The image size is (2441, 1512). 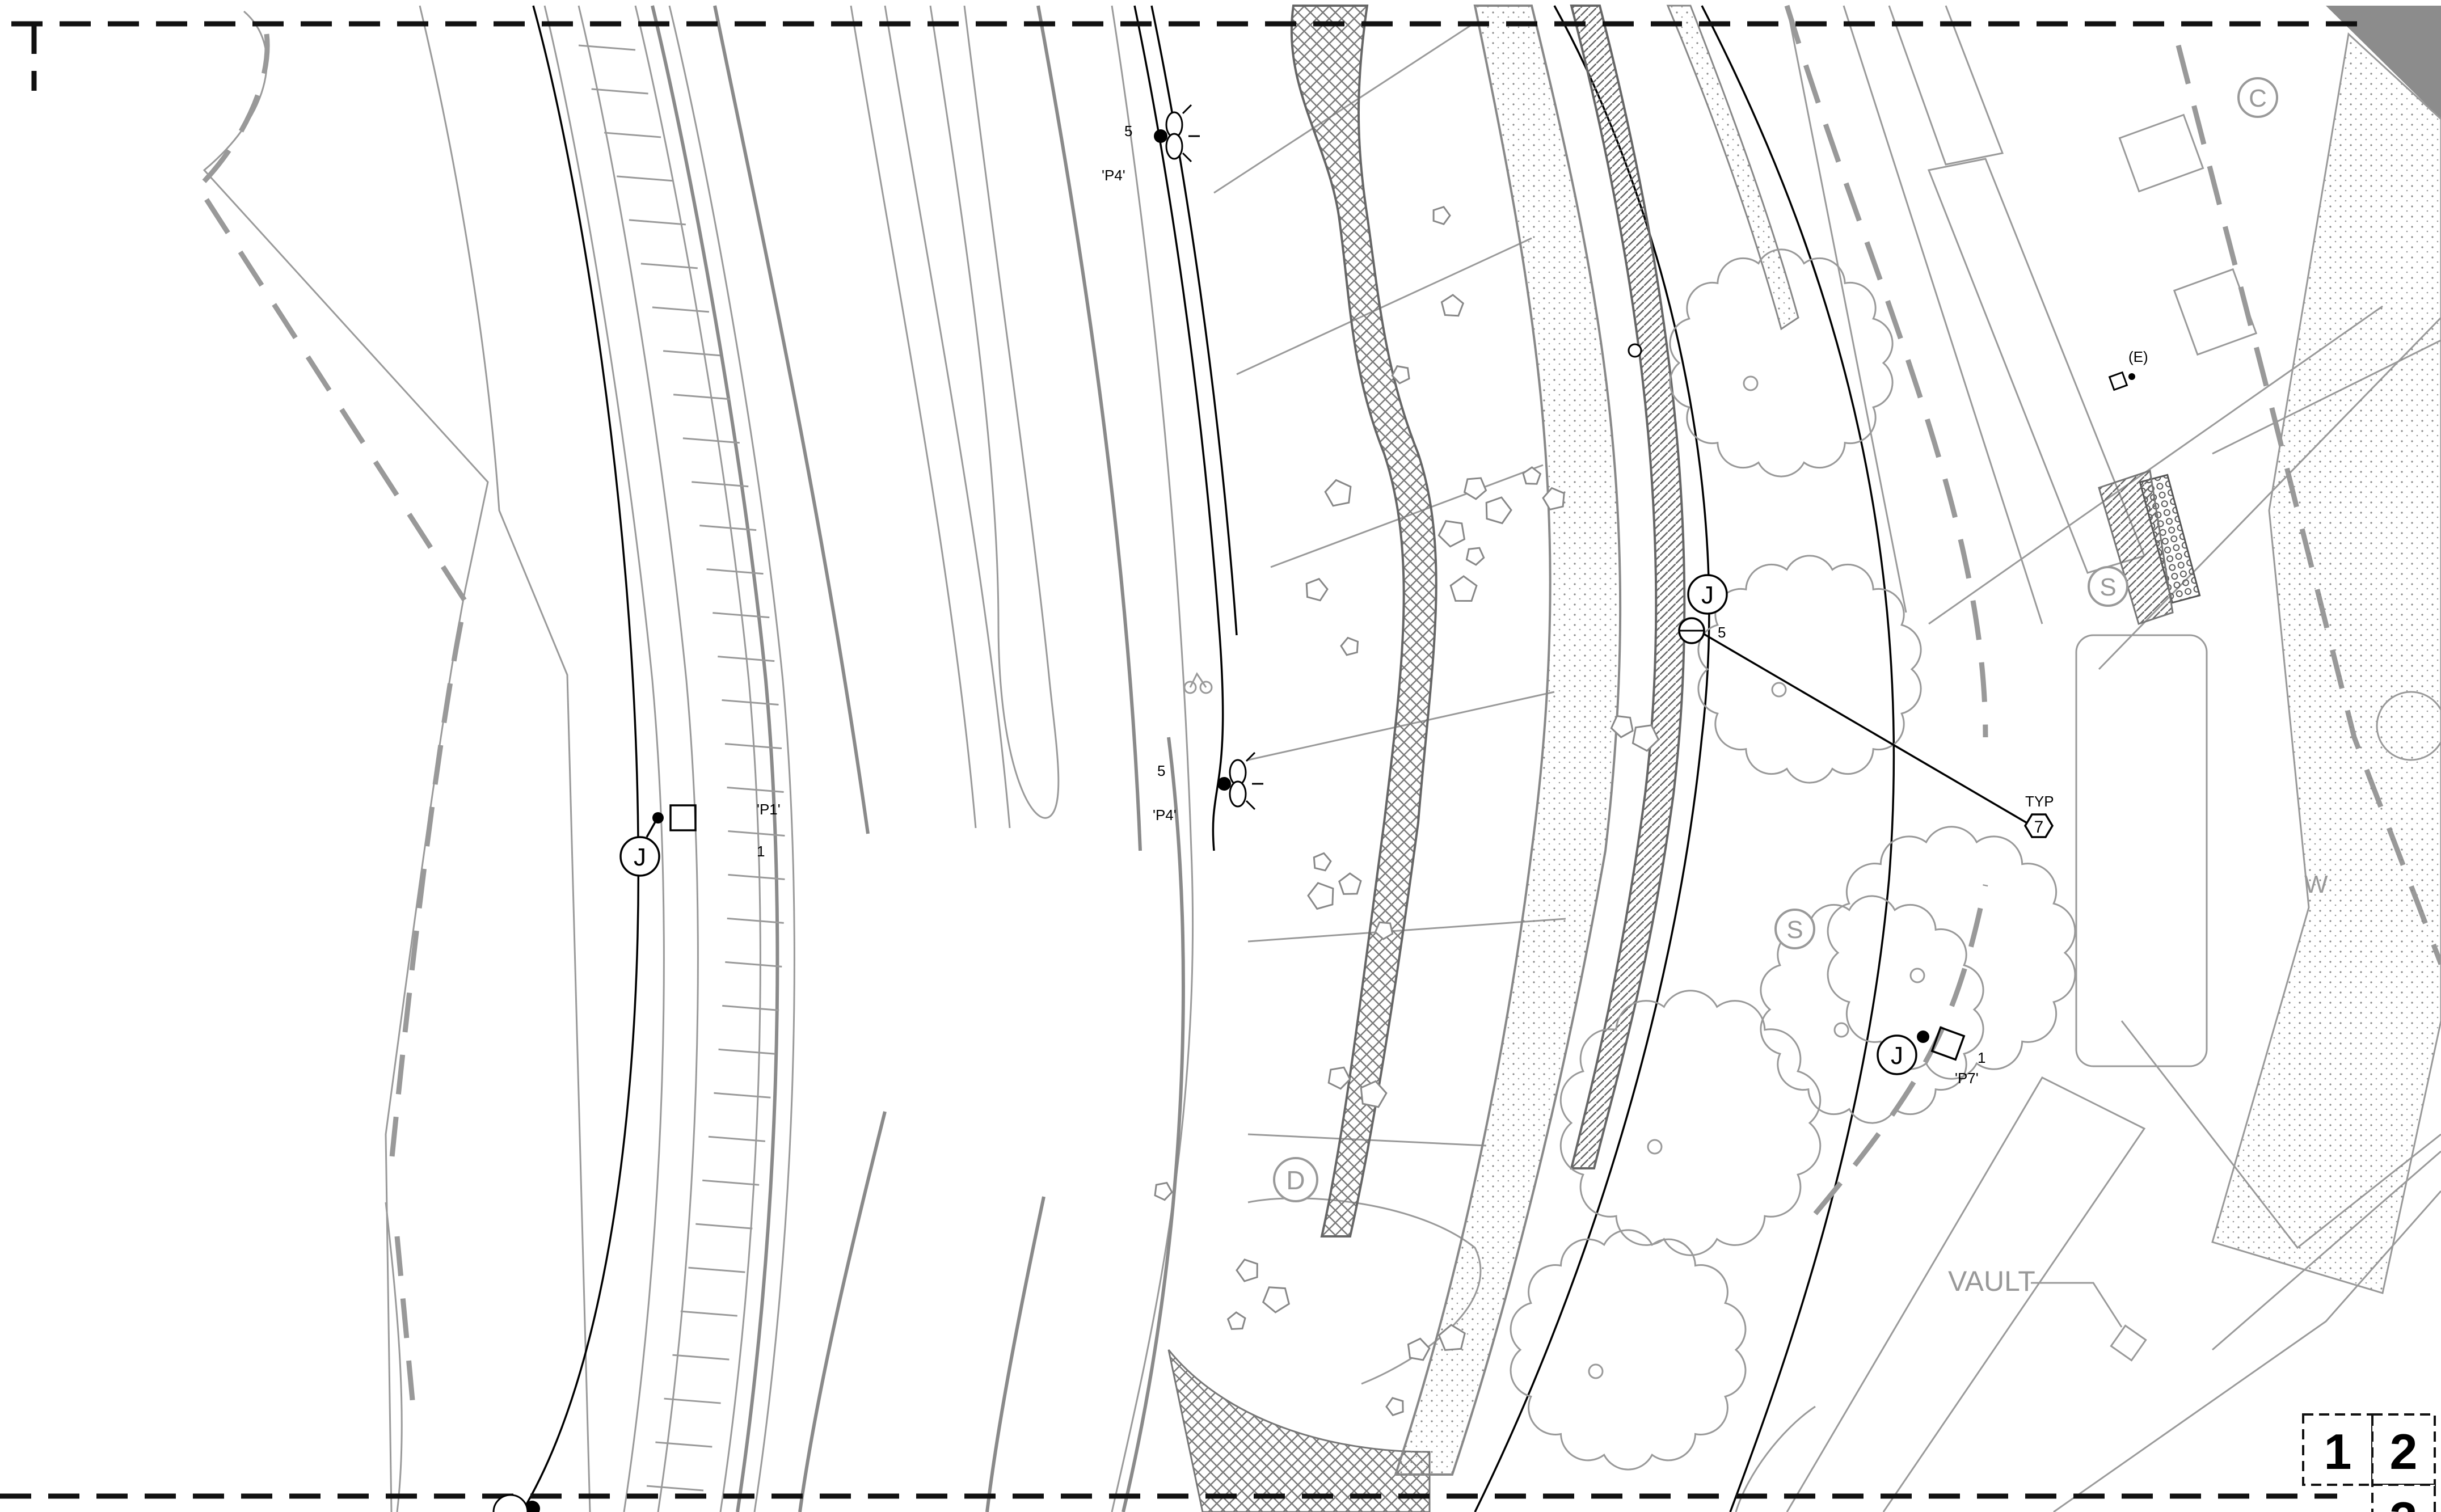 I want to click on label-num-1-left: 1, so click(x=761, y=852).